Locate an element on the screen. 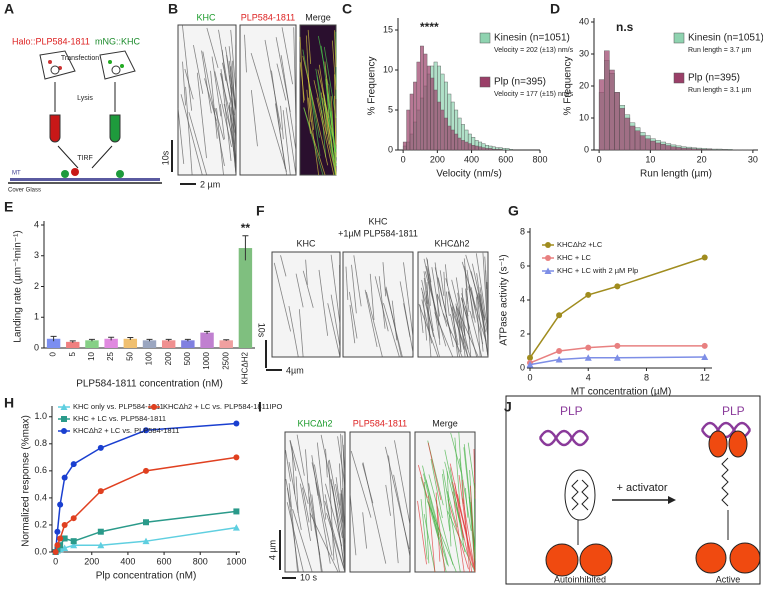 The width and height of the screenshot is (763, 592). panel-letter: B is located at coordinates (173, 9).